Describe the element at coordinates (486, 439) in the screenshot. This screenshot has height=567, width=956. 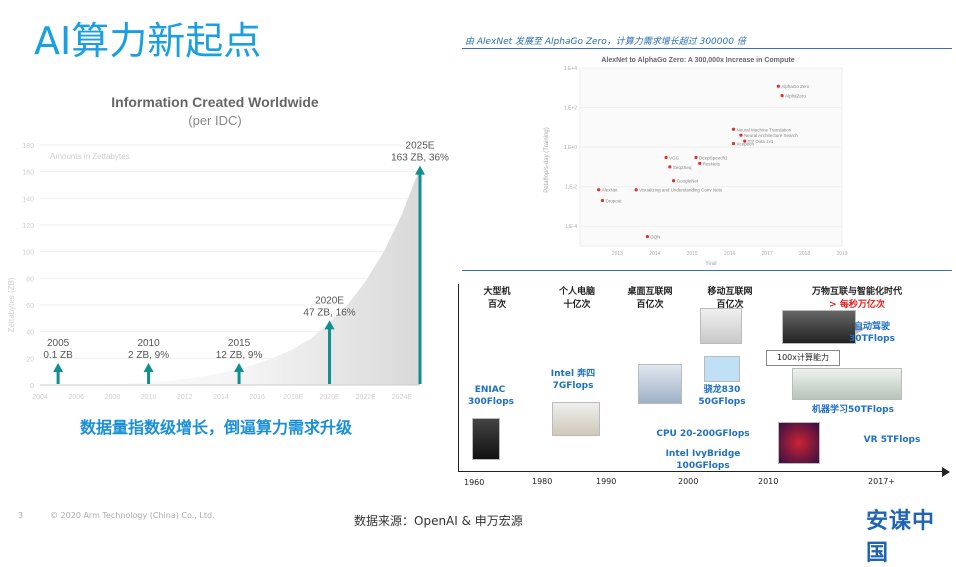
I see `eniac-image` at that location.